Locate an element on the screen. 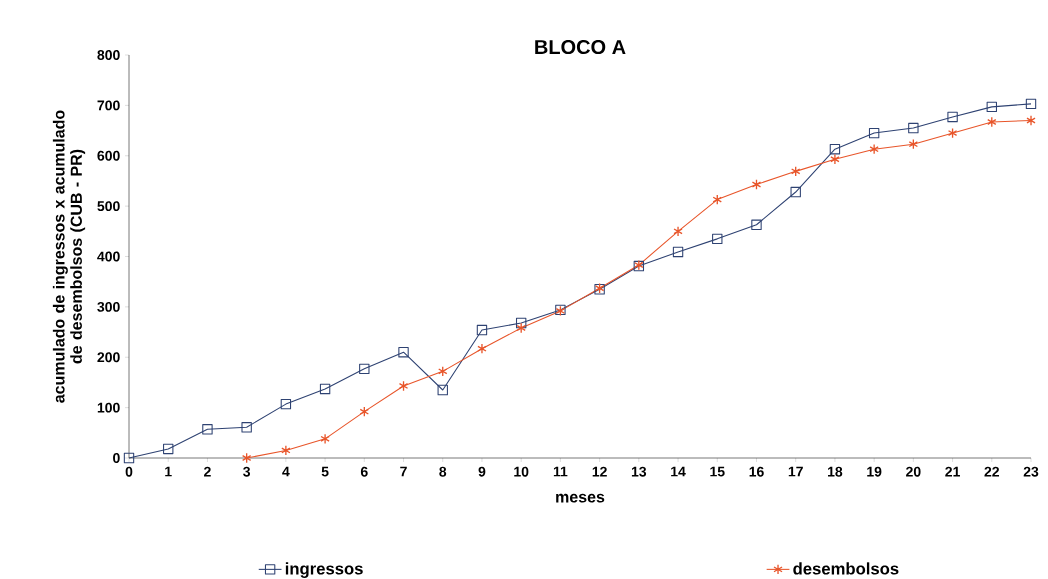 This screenshot has width=1048, height=579. x-tick-label: 11 is located at coordinates (560, 471).